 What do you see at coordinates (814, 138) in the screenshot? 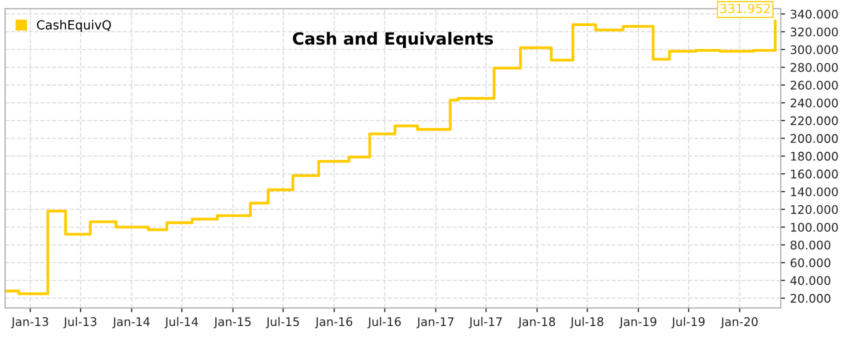
I see `y-tick-label: 200.000` at bounding box center [814, 138].